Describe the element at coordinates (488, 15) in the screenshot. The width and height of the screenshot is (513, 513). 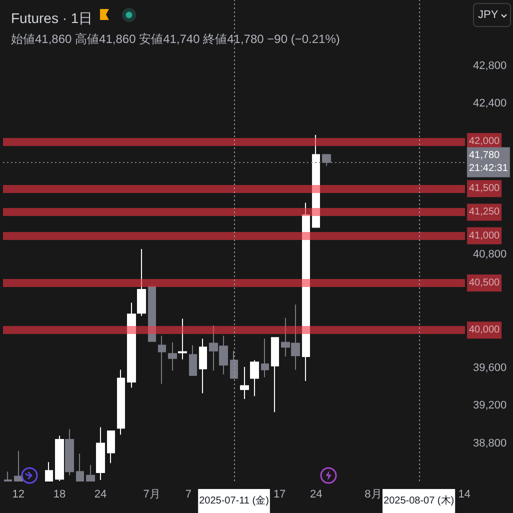
I see `y-axis-title: JPY` at that location.